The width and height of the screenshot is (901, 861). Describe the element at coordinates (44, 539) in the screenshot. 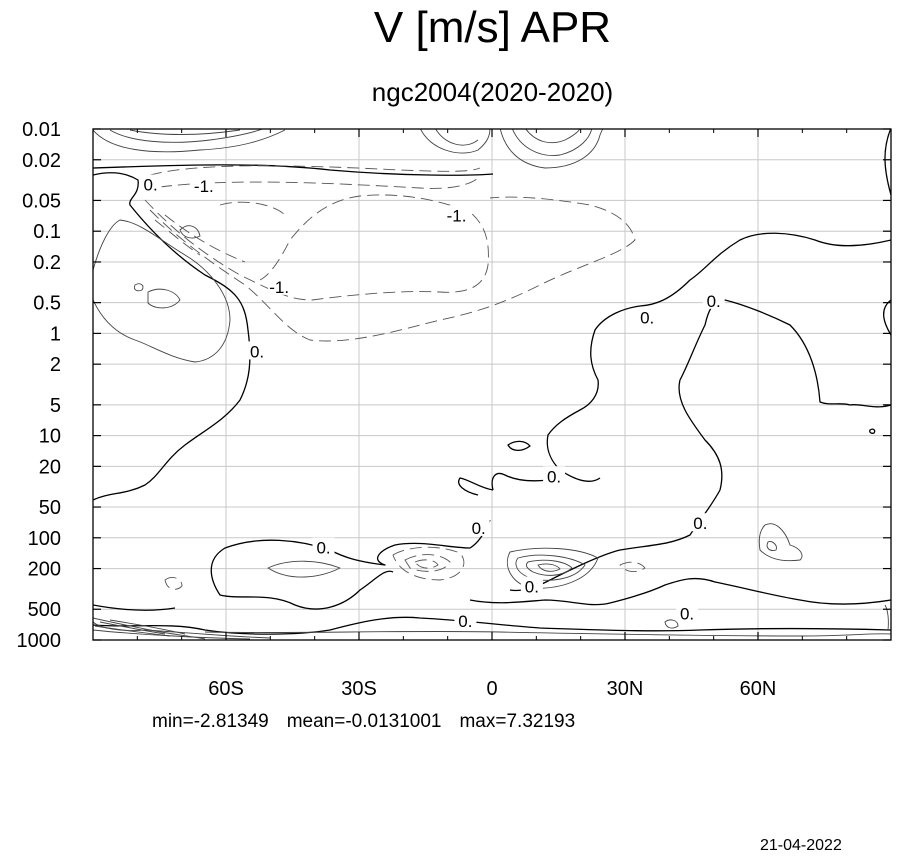

I see `y-tick-label: 100` at that location.